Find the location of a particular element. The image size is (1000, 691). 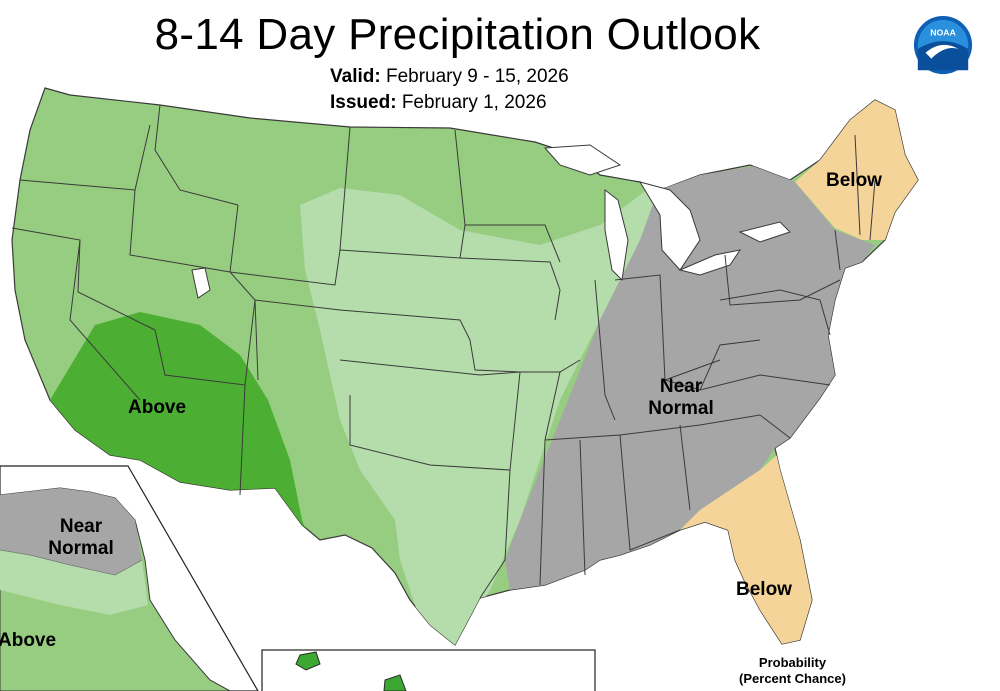

below-southeast-region is located at coordinates (746, 546).